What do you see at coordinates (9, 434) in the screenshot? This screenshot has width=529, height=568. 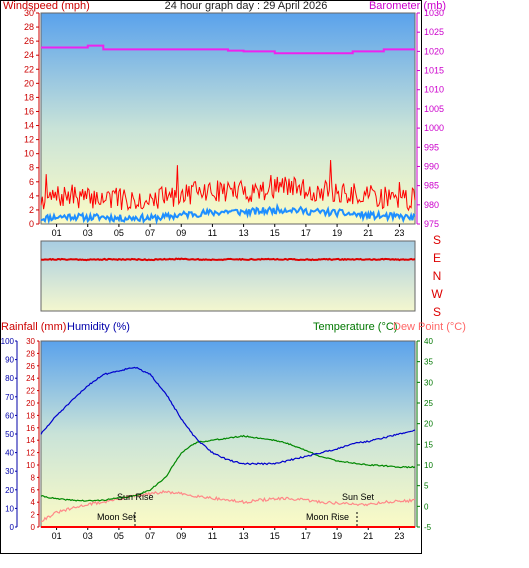 I see `humidity-tick-label: 50` at bounding box center [9, 434].